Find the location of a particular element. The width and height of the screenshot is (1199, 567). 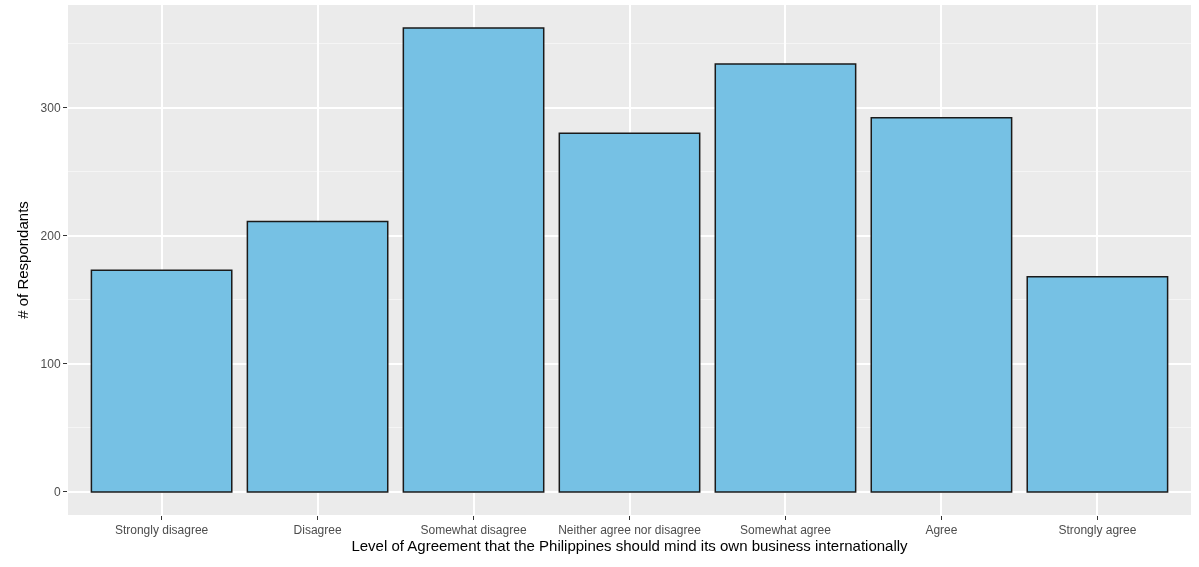

x-axis-title: Level of Agreement that the Philippines should mind its own business internationally is located at coordinates (630, 546).